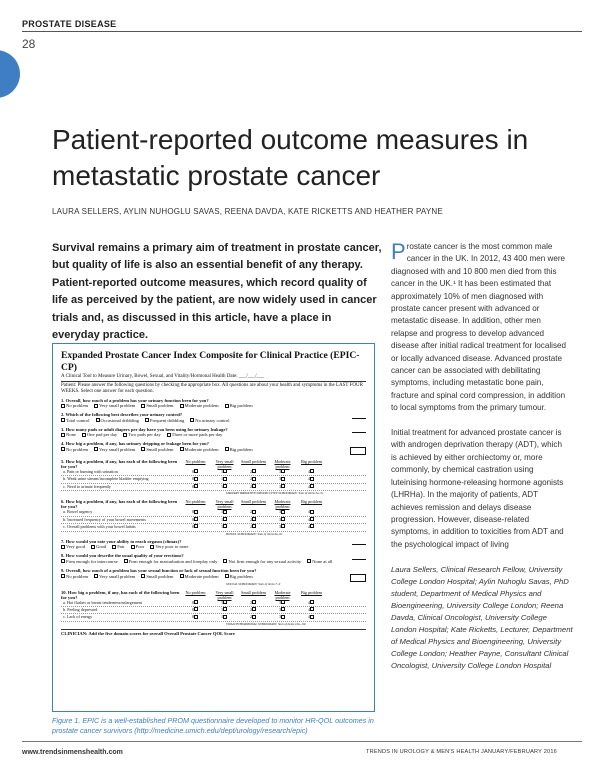  Describe the element at coordinates (209, 421) in the screenshot. I see `option: No urinary control` at that location.